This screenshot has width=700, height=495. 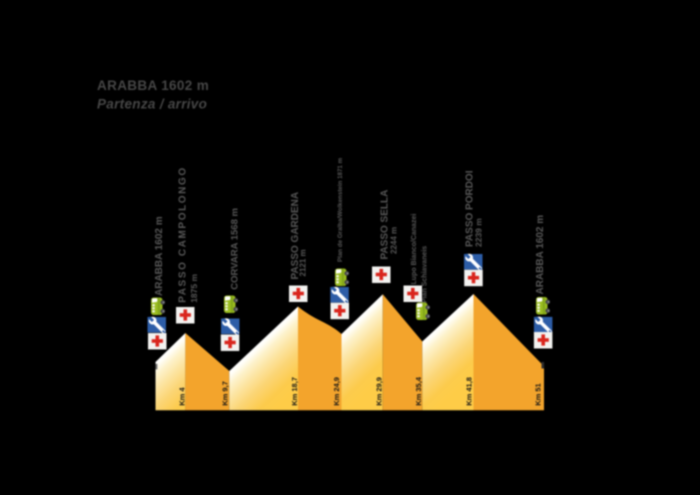 I want to click on svg-text: PASSO PORDOI, so click(x=470, y=208).